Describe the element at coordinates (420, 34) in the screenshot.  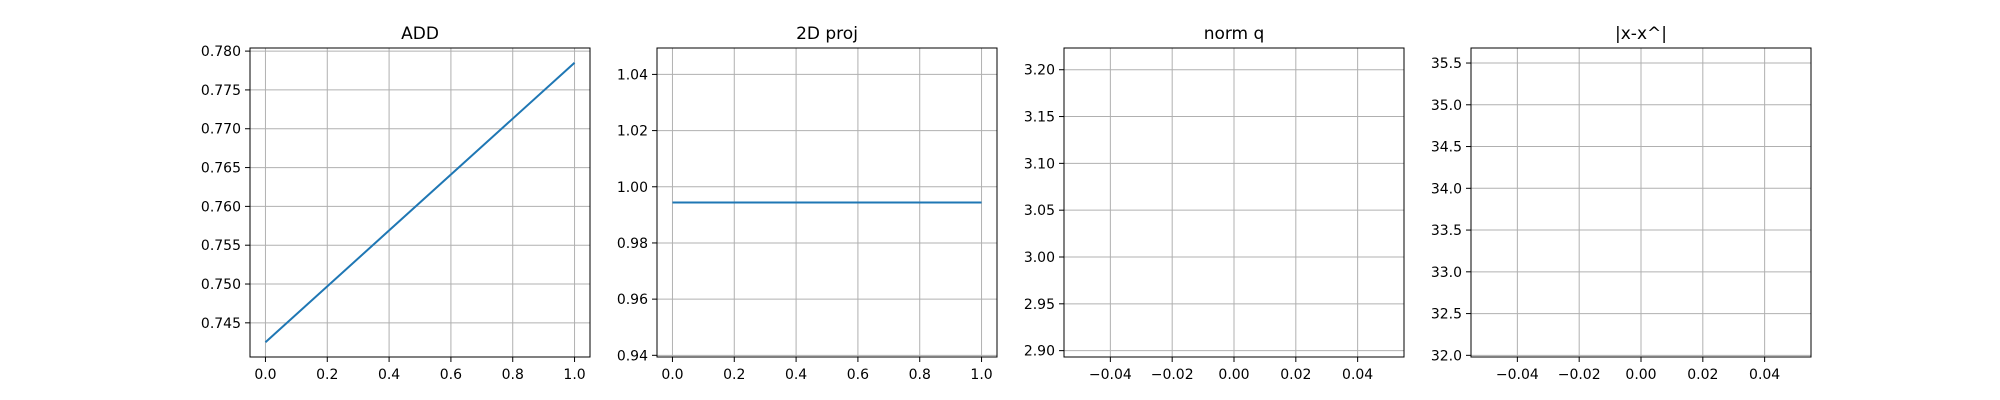
I see `chart-title: ADD` at that location.